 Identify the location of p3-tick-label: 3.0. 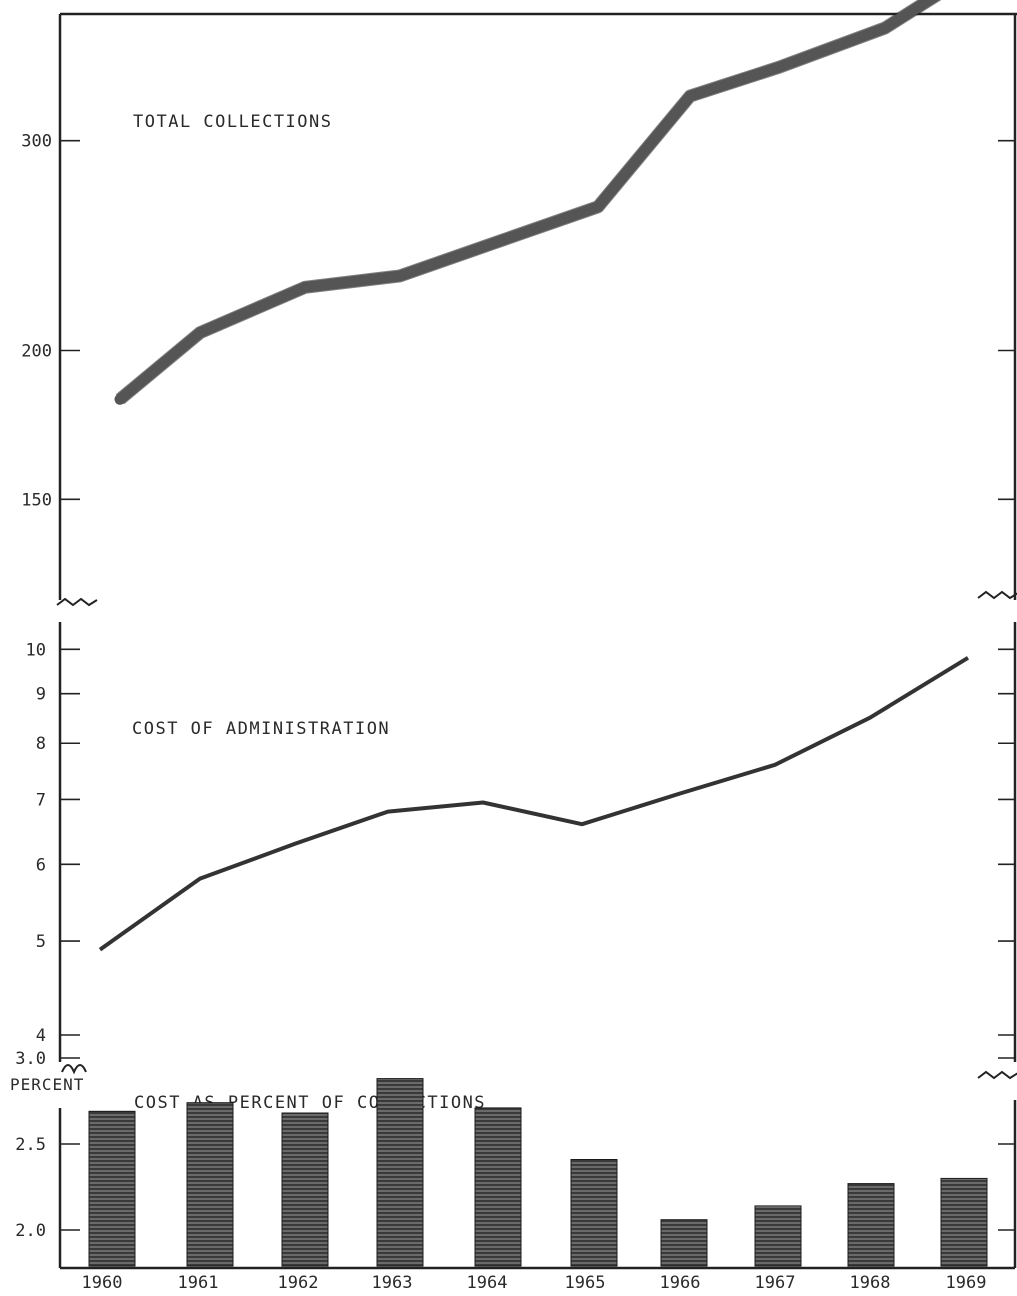
(30, 1059).